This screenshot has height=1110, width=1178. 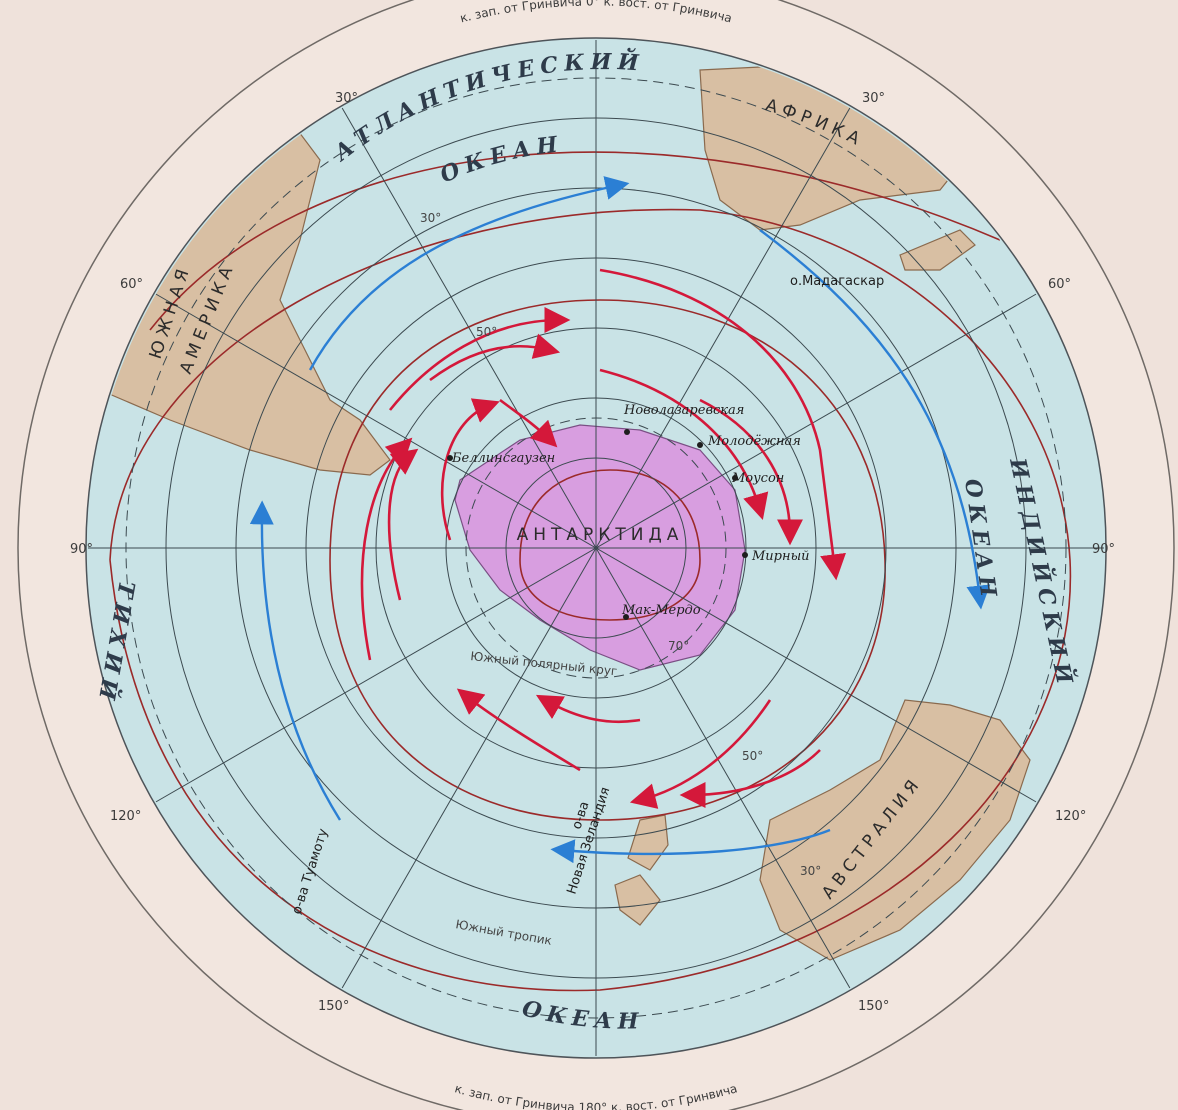 What do you see at coordinates (895, 830) in the screenshot?
I see `australia-landmass` at bounding box center [895, 830].